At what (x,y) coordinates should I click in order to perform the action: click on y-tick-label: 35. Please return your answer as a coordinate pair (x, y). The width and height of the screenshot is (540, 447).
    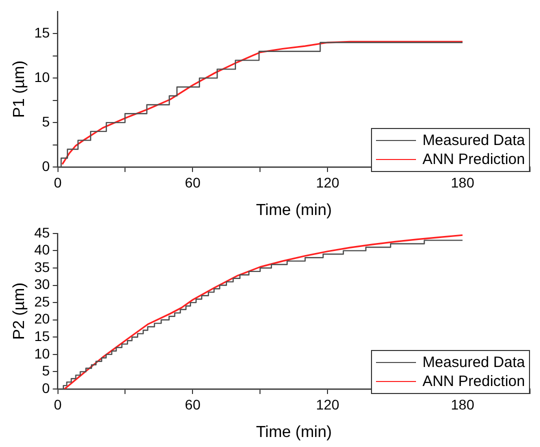
    Looking at the image, I should click on (42, 266).